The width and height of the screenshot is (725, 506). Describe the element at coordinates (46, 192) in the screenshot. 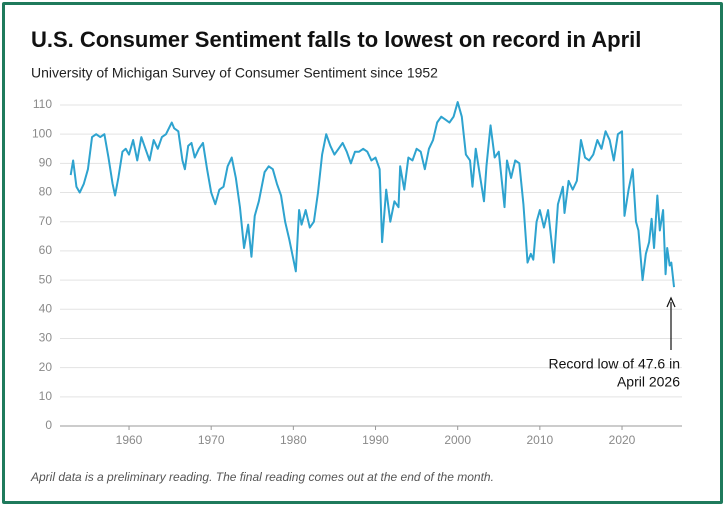

I see `y-tick-label: 80` at that location.